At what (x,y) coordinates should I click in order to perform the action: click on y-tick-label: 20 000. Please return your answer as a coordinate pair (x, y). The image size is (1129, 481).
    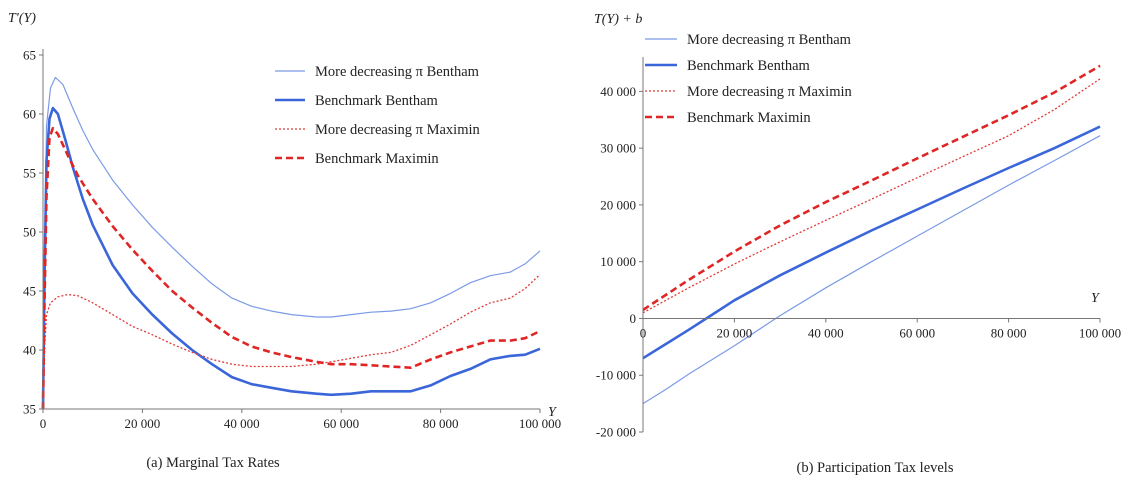
    Looking at the image, I should click on (618, 204).